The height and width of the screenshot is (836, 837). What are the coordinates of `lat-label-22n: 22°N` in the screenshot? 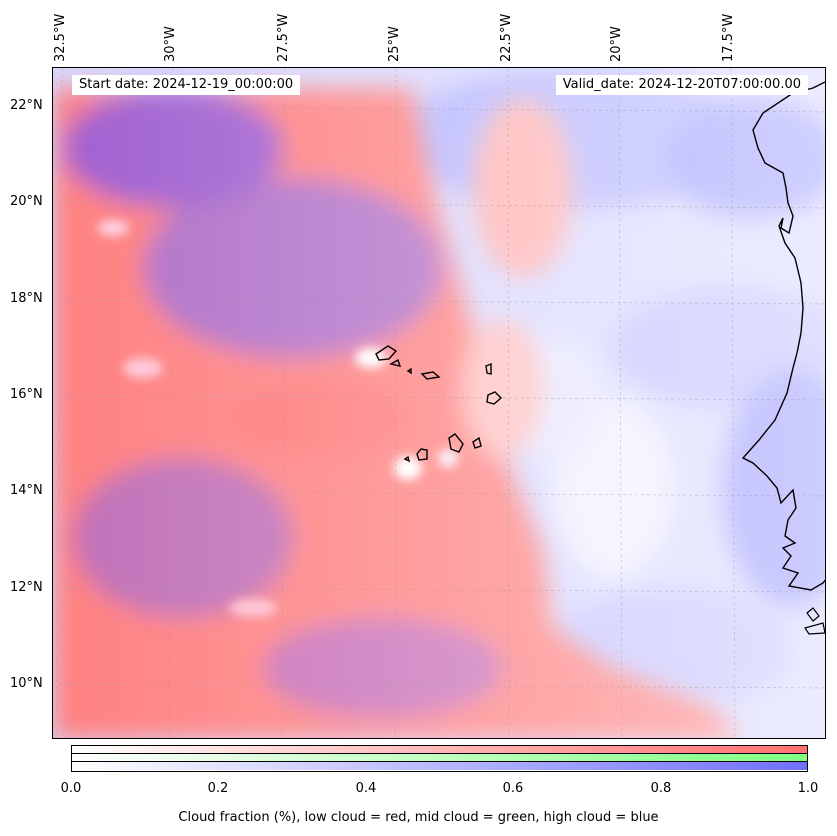 It's located at (26, 105).